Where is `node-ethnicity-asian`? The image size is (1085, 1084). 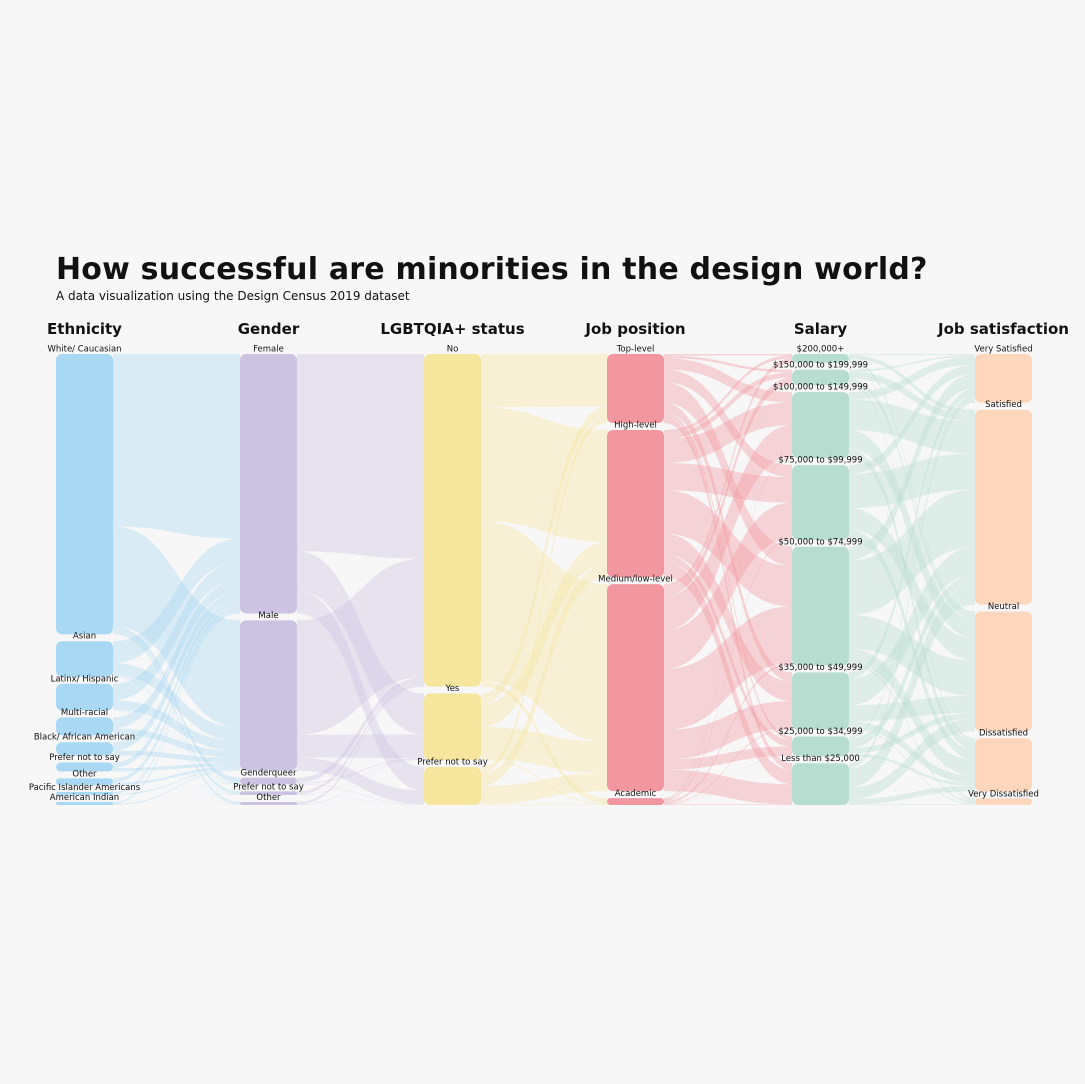 node-ethnicity-asian is located at coordinates (84, 659).